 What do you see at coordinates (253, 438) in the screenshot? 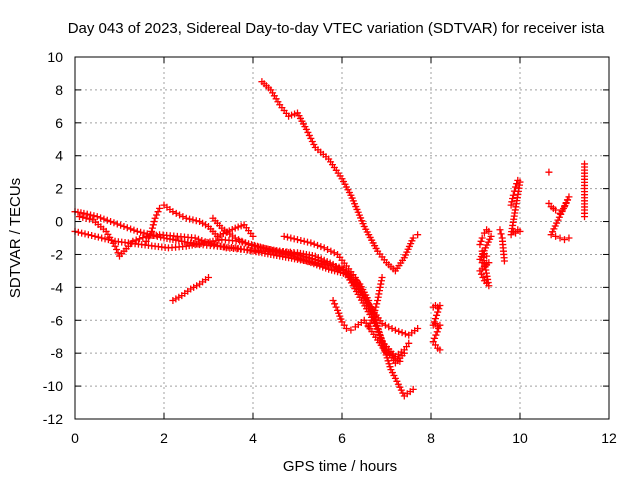
I see `x-tick-label: 4` at bounding box center [253, 438].